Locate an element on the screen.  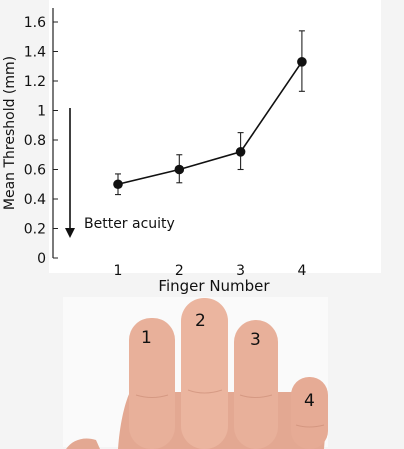
y-tick-label: 0 is located at coordinates (41, 259).